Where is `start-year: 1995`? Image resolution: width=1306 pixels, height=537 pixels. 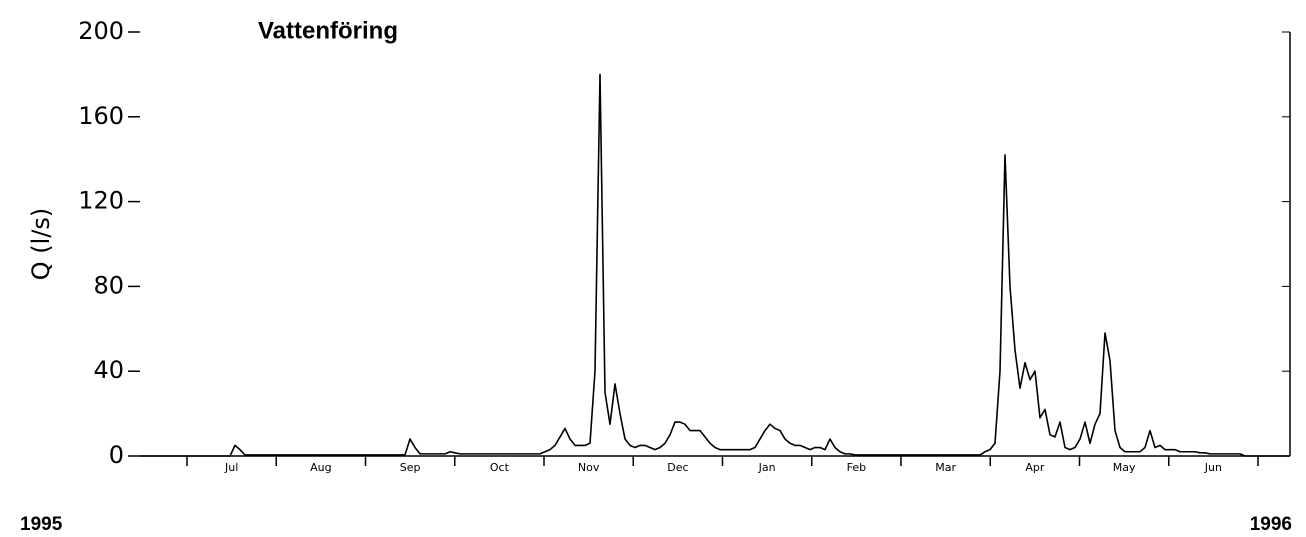
start-year: 1995 is located at coordinates (41, 524).